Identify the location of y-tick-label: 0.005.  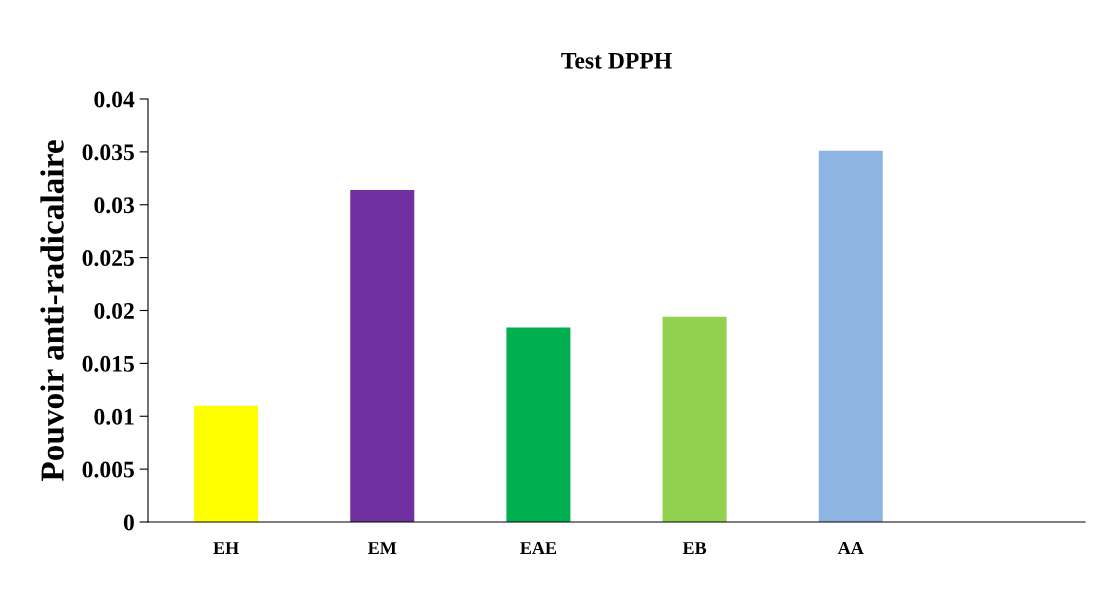
(108, 469).